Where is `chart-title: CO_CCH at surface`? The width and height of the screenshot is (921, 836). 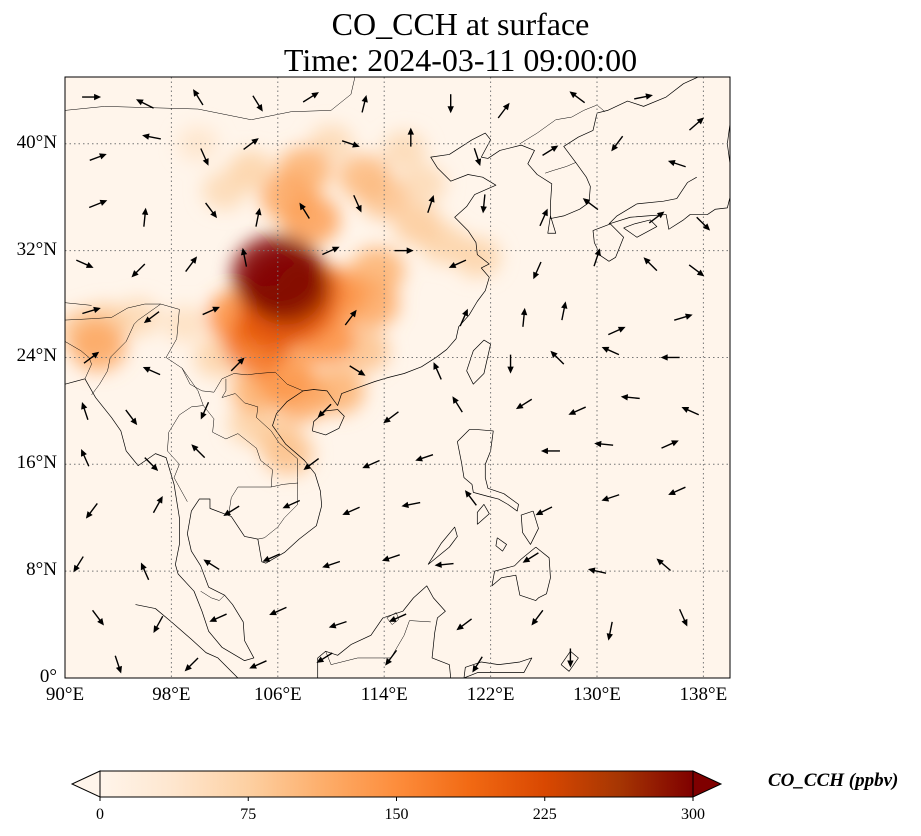 chart-title: CO_CCH at surface is located at coordinates (460, 24).